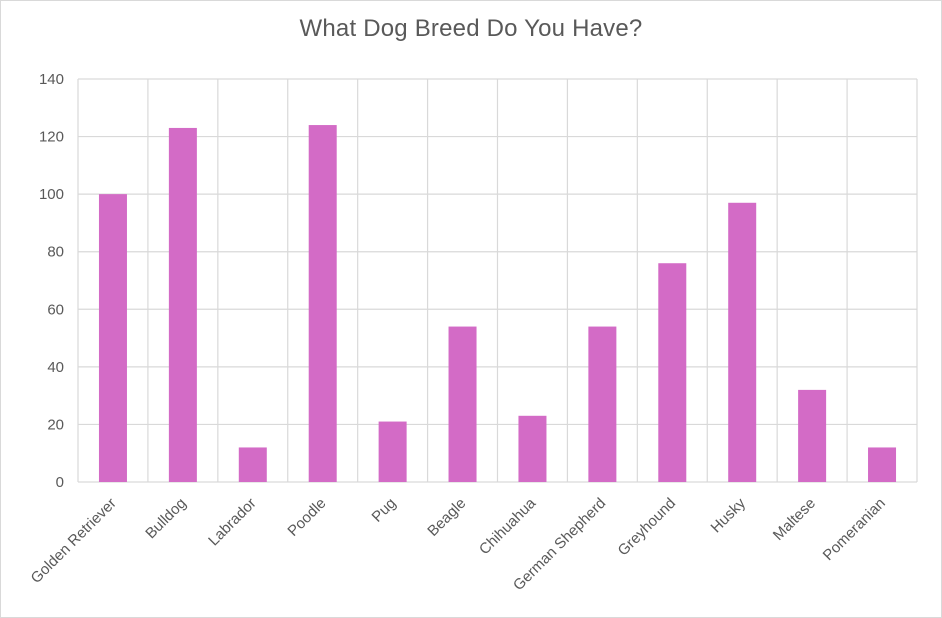 Image resolution: width=942 pixels, height=618 pixels. Describe the element at coordinates (74, 541) in the screenshot. I see `x-tick-label: Golden Retriever` at that location.